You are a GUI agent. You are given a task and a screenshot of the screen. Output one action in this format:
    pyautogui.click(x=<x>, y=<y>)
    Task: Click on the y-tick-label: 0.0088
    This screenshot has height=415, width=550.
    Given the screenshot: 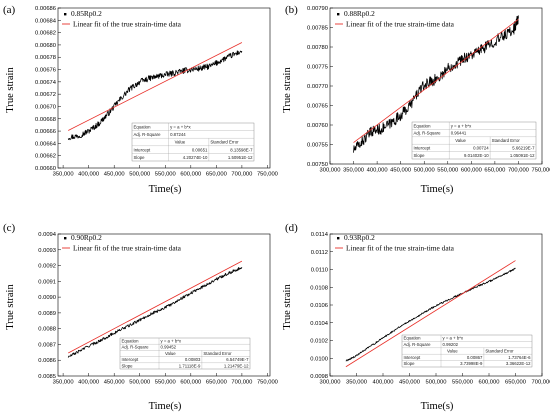 What is the action you would take?
    pyautogui.click(x=47, y=330)
    